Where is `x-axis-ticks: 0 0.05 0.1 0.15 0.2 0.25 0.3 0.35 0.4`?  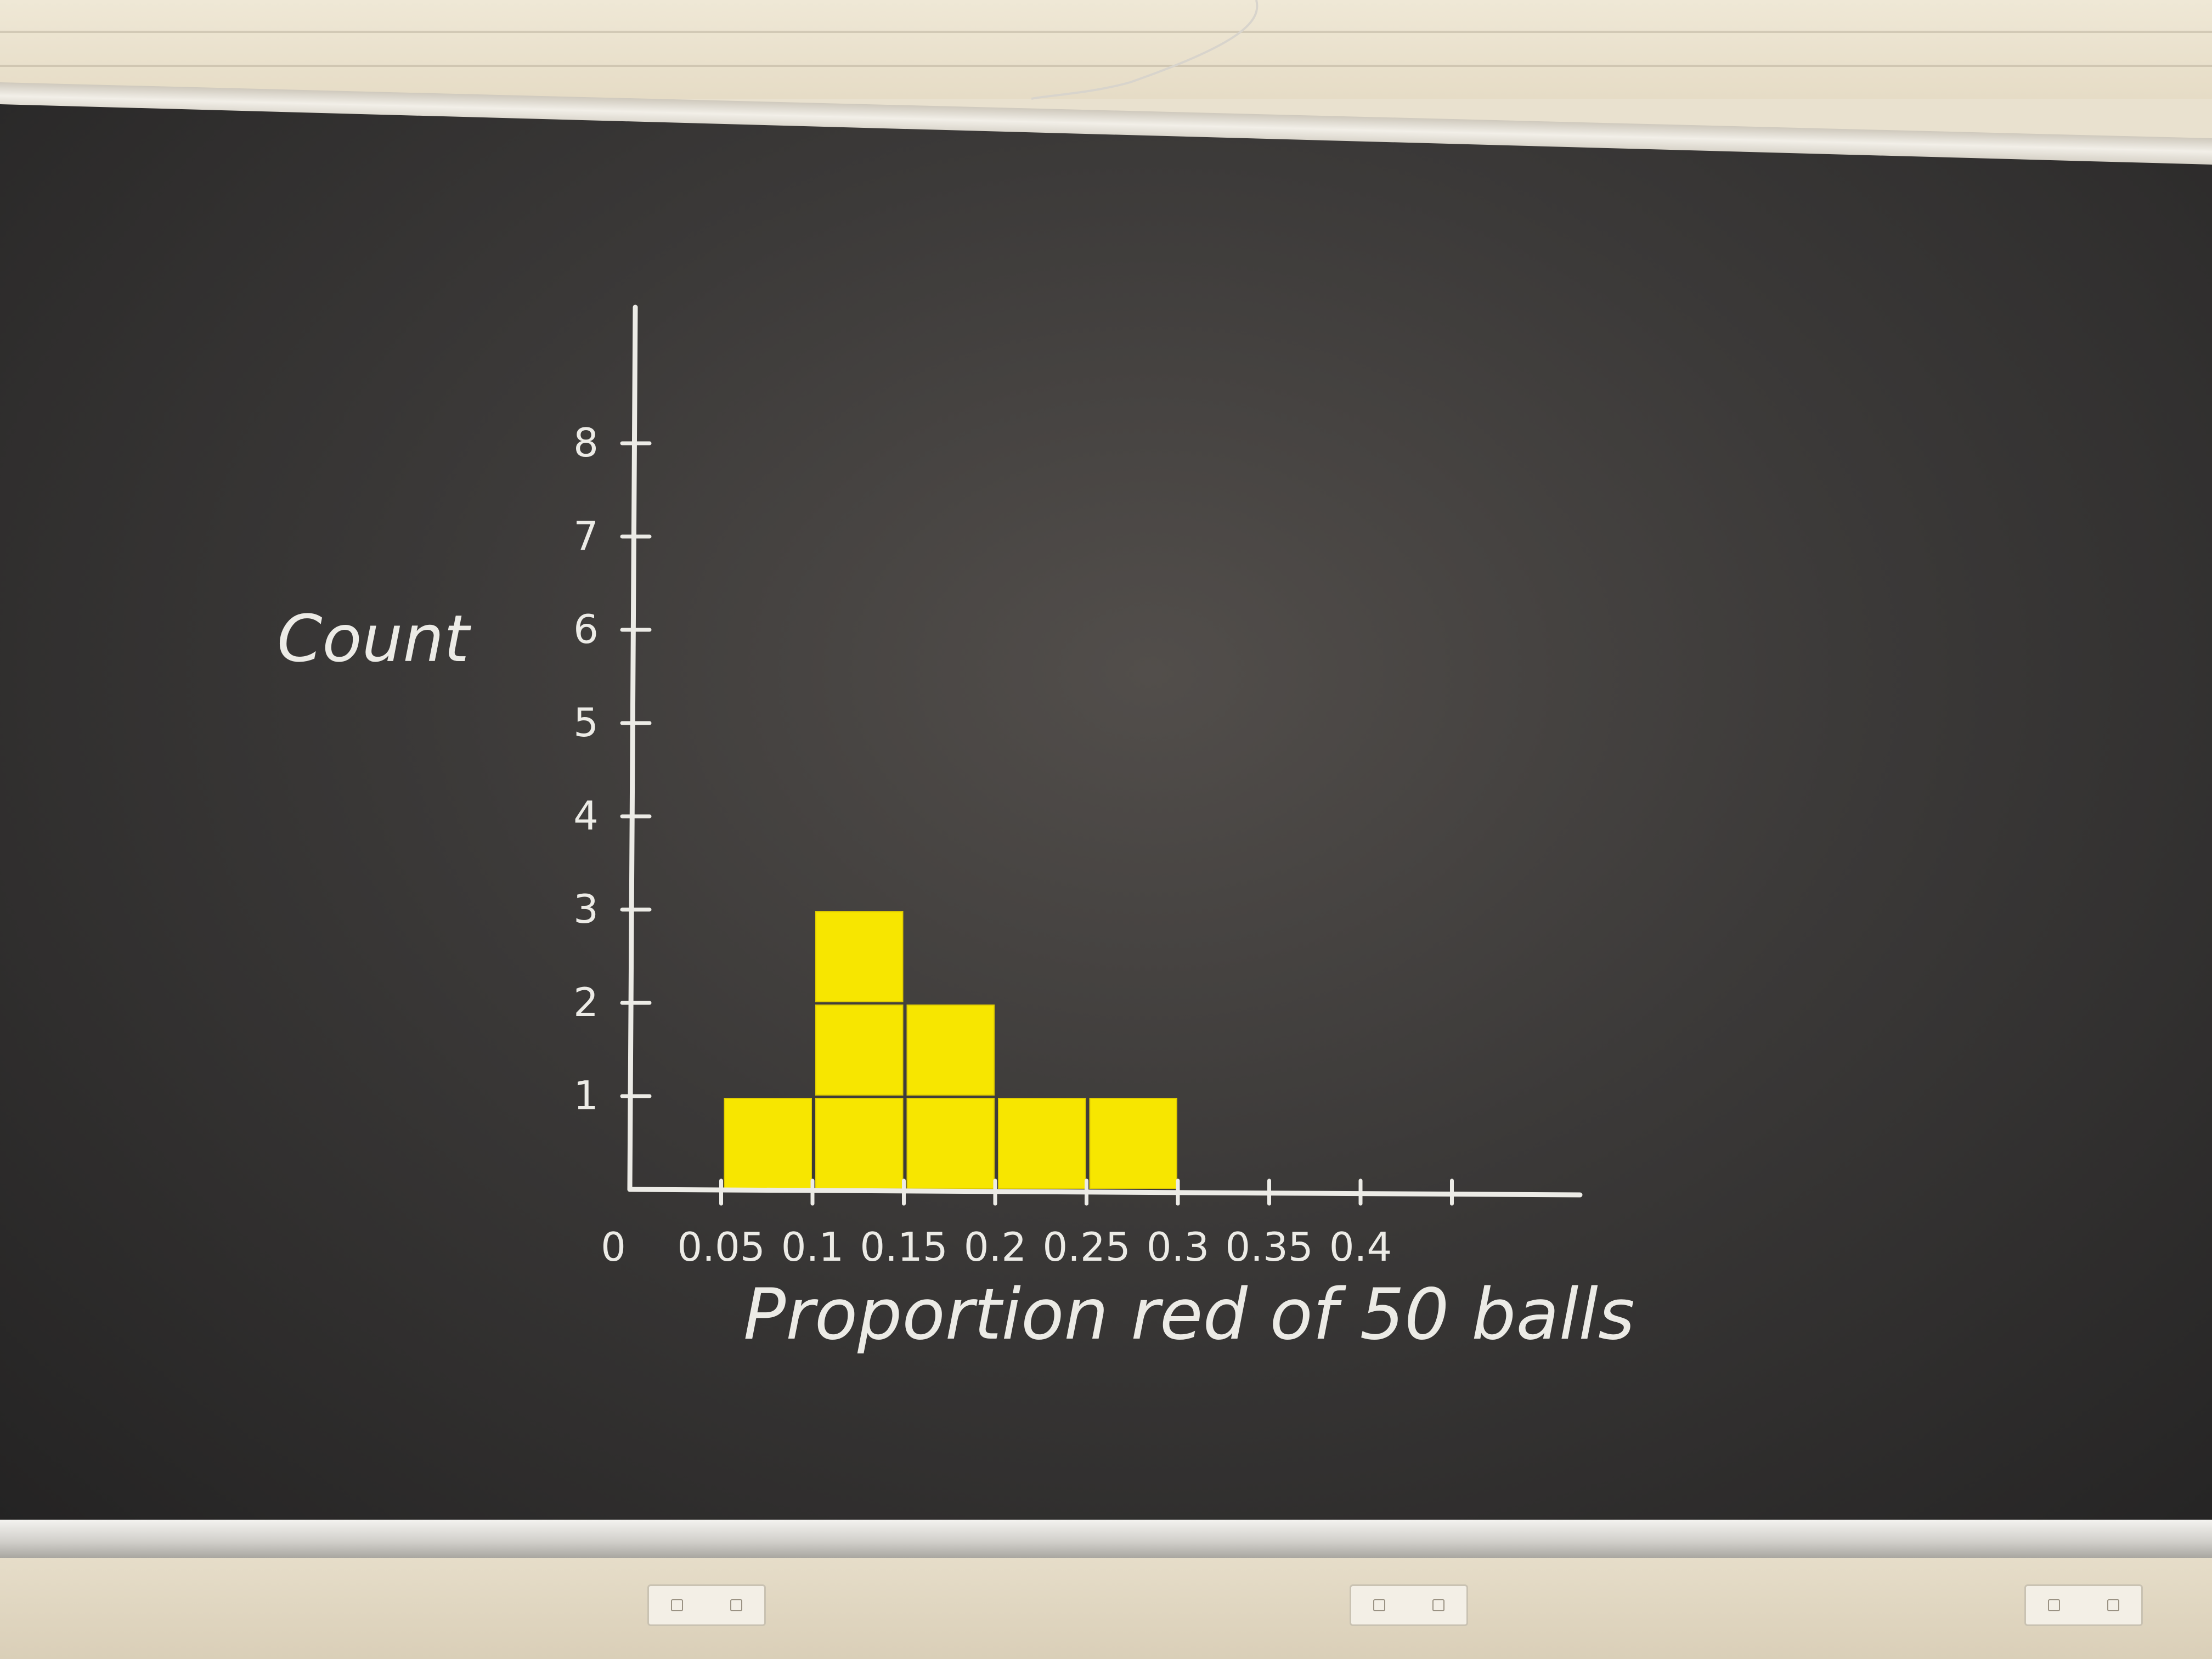 x-axis-ticks: 0 0.05 0.1 0.15 0.2 0.25 0.3 0.35 0.4 is located at coordinates (1027, 1224).